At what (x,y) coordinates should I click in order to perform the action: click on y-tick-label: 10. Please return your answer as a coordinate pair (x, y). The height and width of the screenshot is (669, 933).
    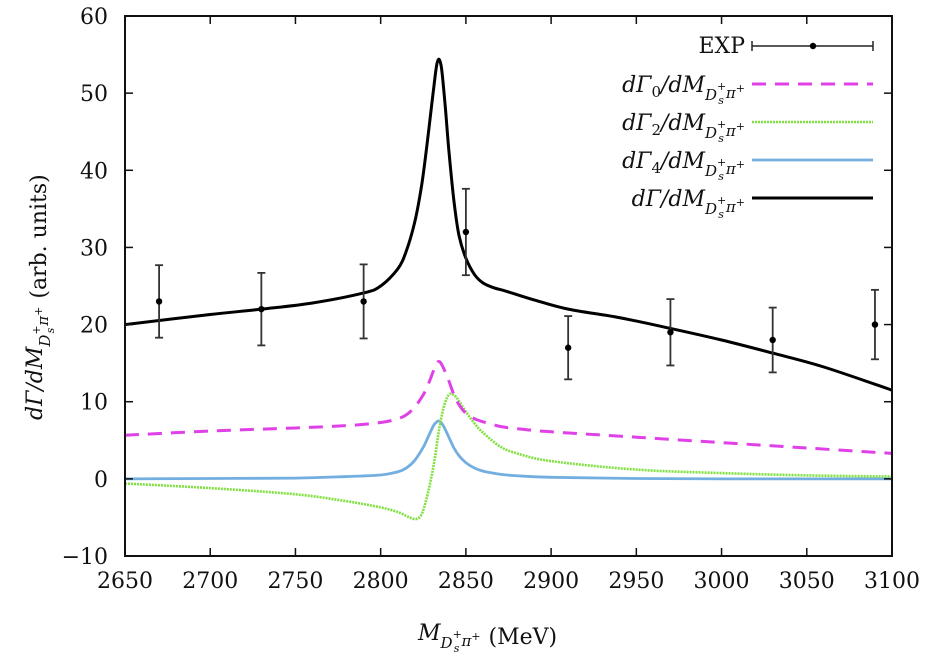
    Looking at the image, I should click on (94, 403).